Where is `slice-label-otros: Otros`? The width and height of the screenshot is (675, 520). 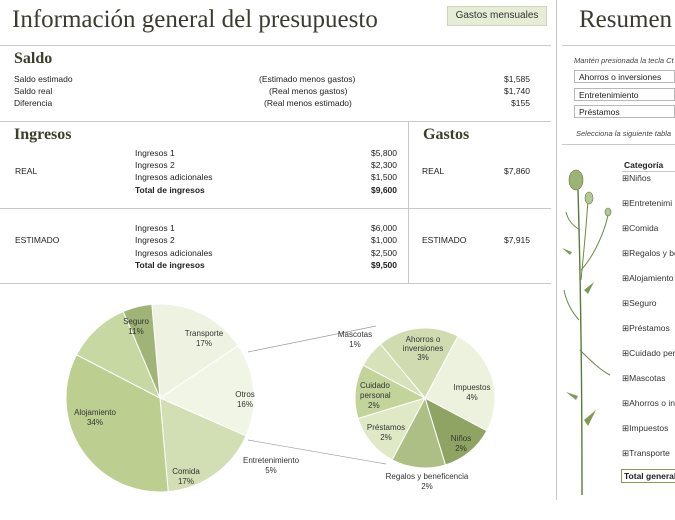 slice-label-otros: Otros is located at coordinates (245, 394).